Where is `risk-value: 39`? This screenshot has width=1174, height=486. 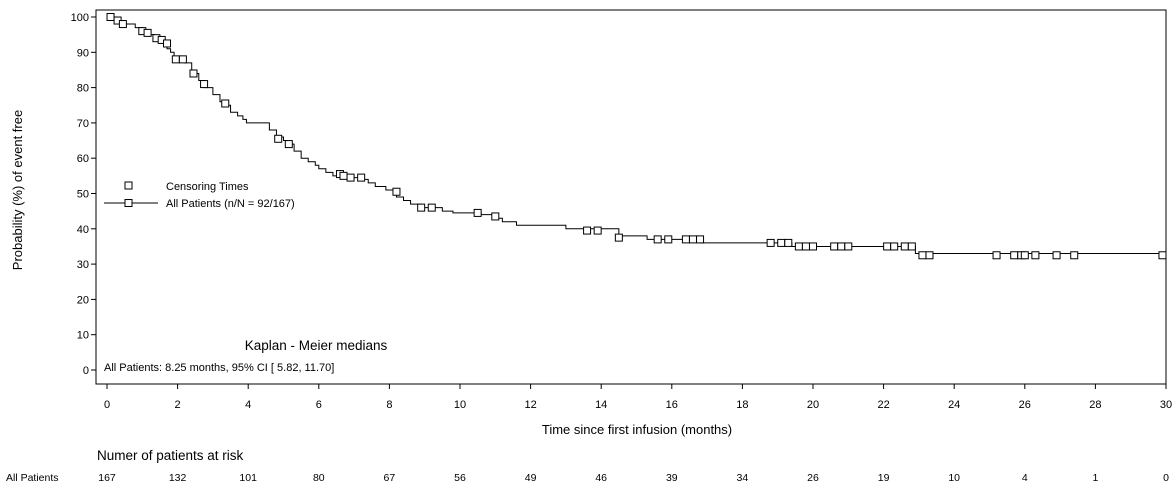 risk-value: 39 is located at coordinates (672, 478).